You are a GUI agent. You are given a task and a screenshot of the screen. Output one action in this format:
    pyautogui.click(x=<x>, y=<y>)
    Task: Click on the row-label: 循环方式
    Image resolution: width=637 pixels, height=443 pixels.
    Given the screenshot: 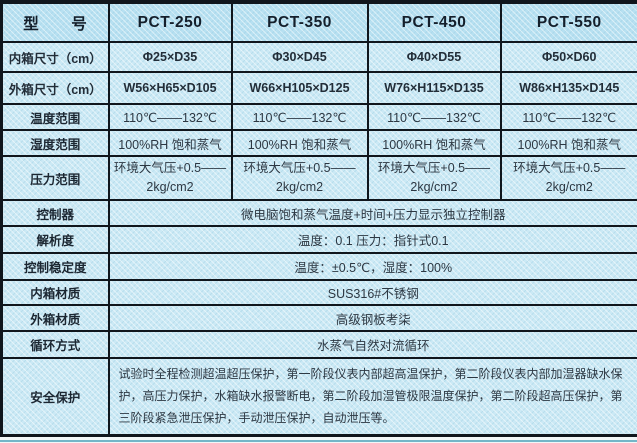 What is the action you would take?
    pyautogui.click(x=55, y=344)
    